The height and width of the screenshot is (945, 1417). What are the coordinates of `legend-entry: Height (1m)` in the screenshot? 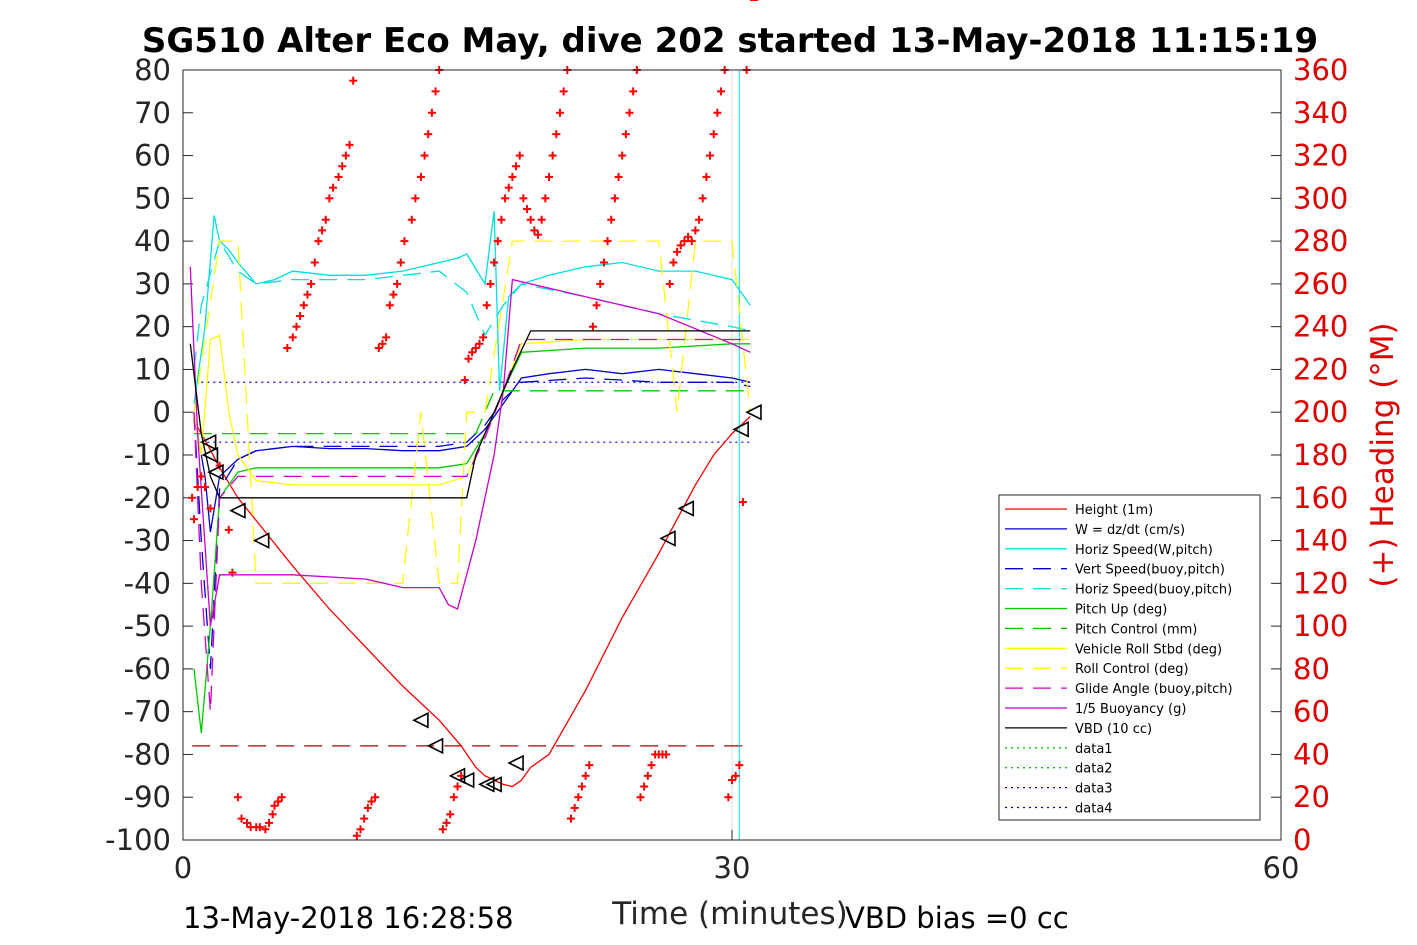 It's located at (1114, 510).